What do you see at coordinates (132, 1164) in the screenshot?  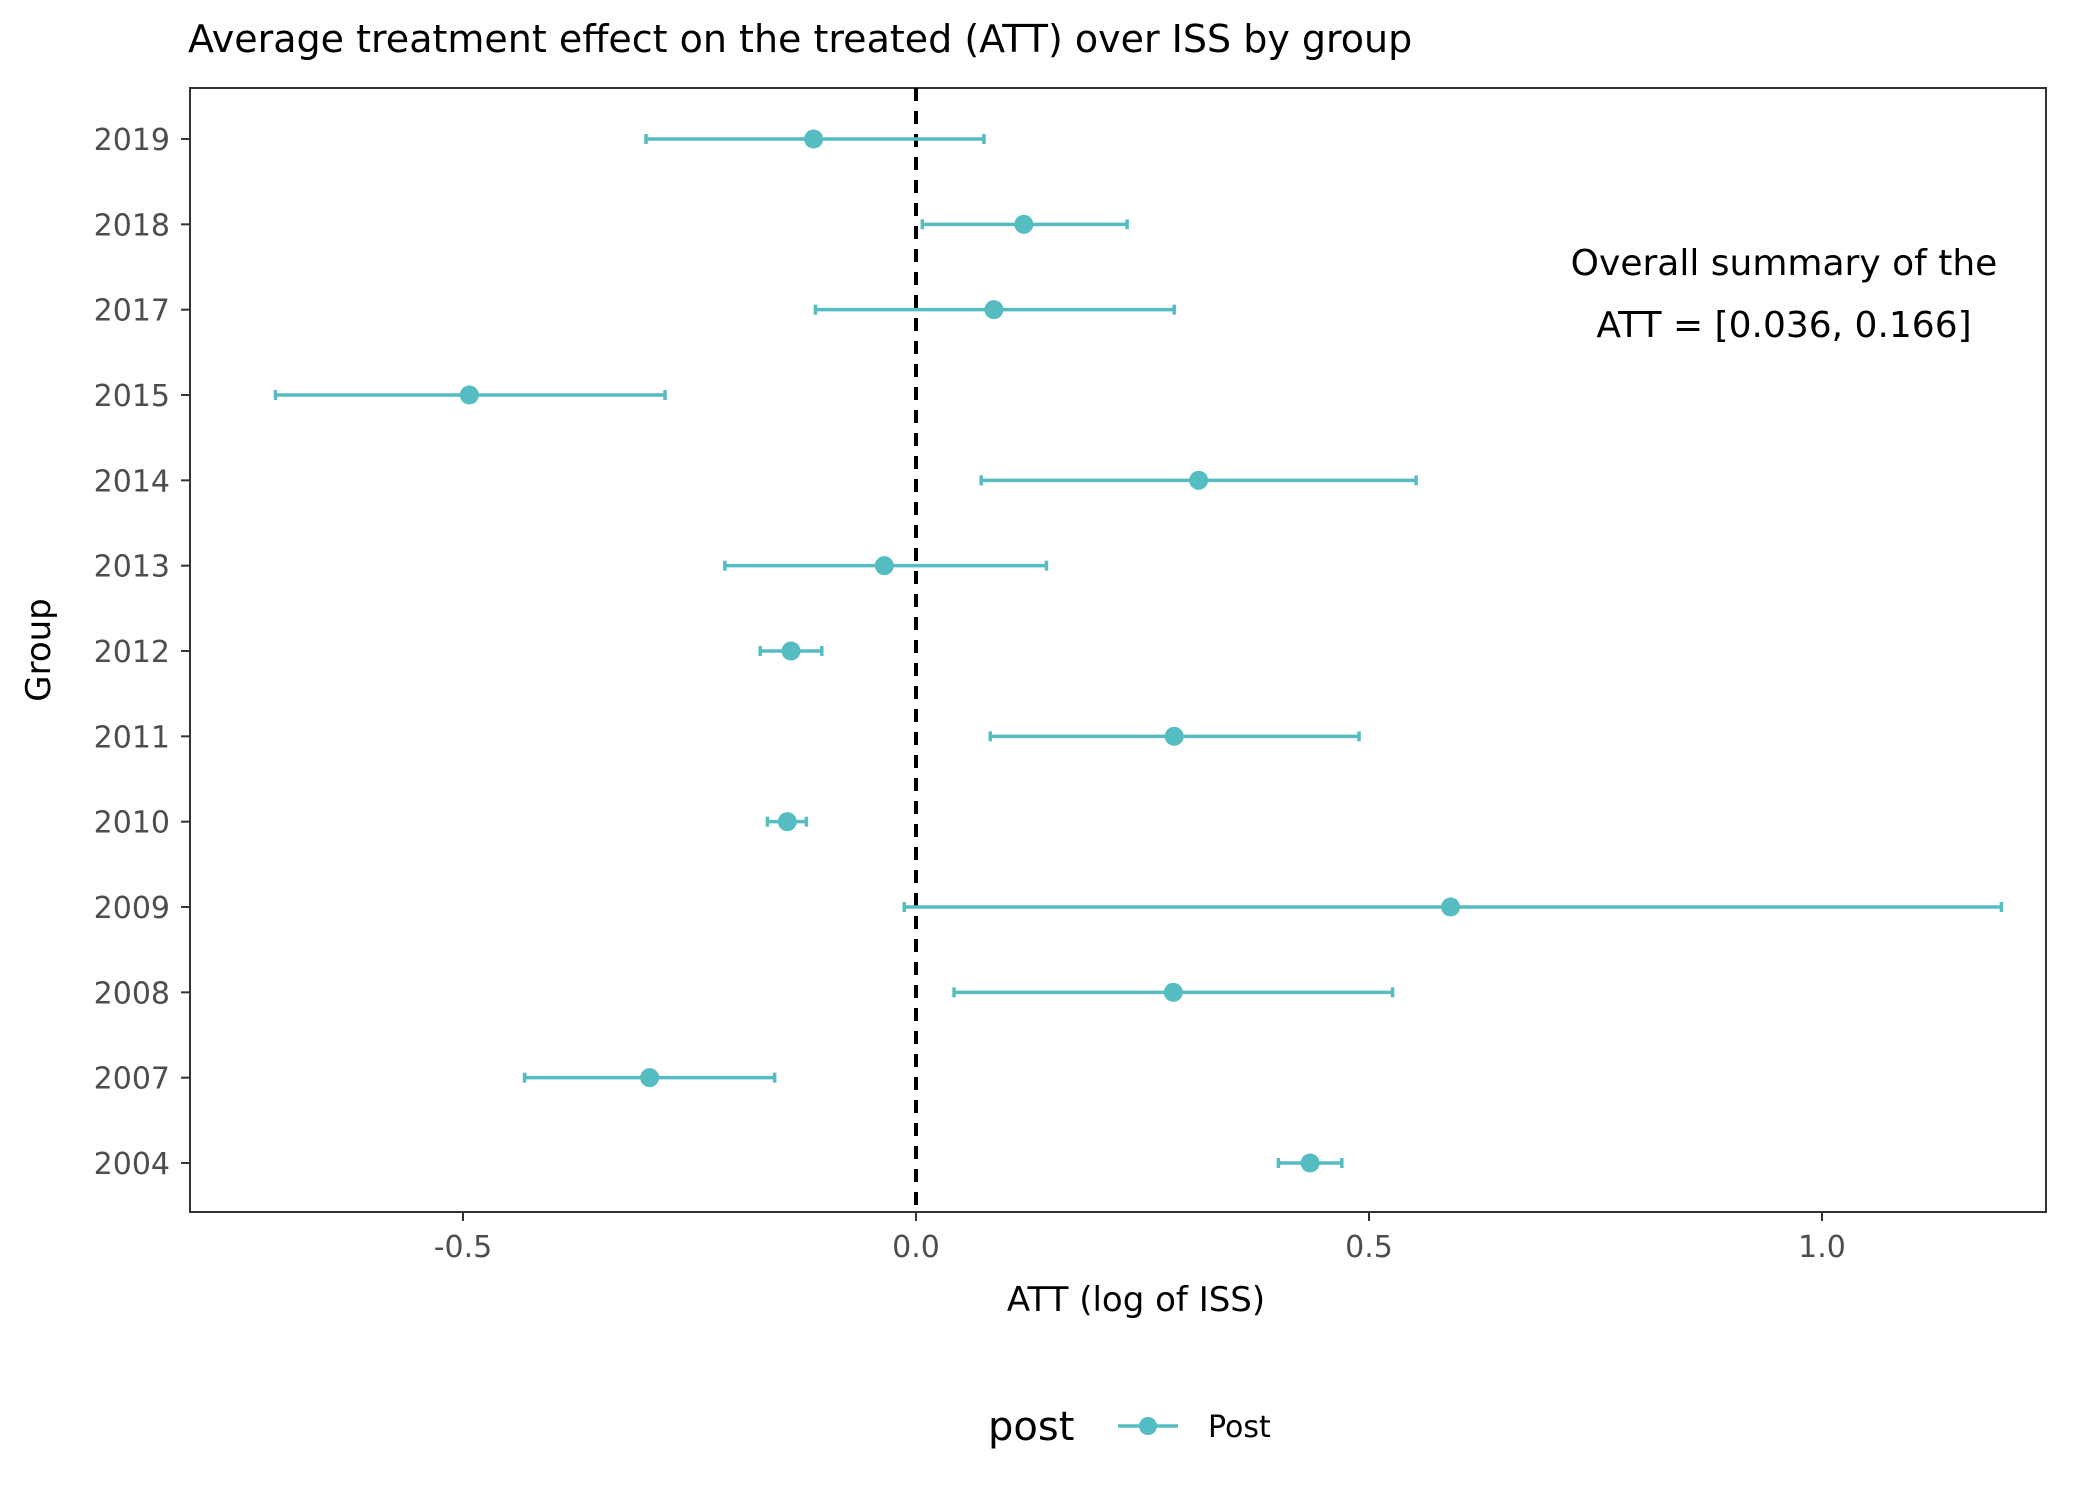 I see `y-tick-label: 2004` at bounding box center [132, 1164].